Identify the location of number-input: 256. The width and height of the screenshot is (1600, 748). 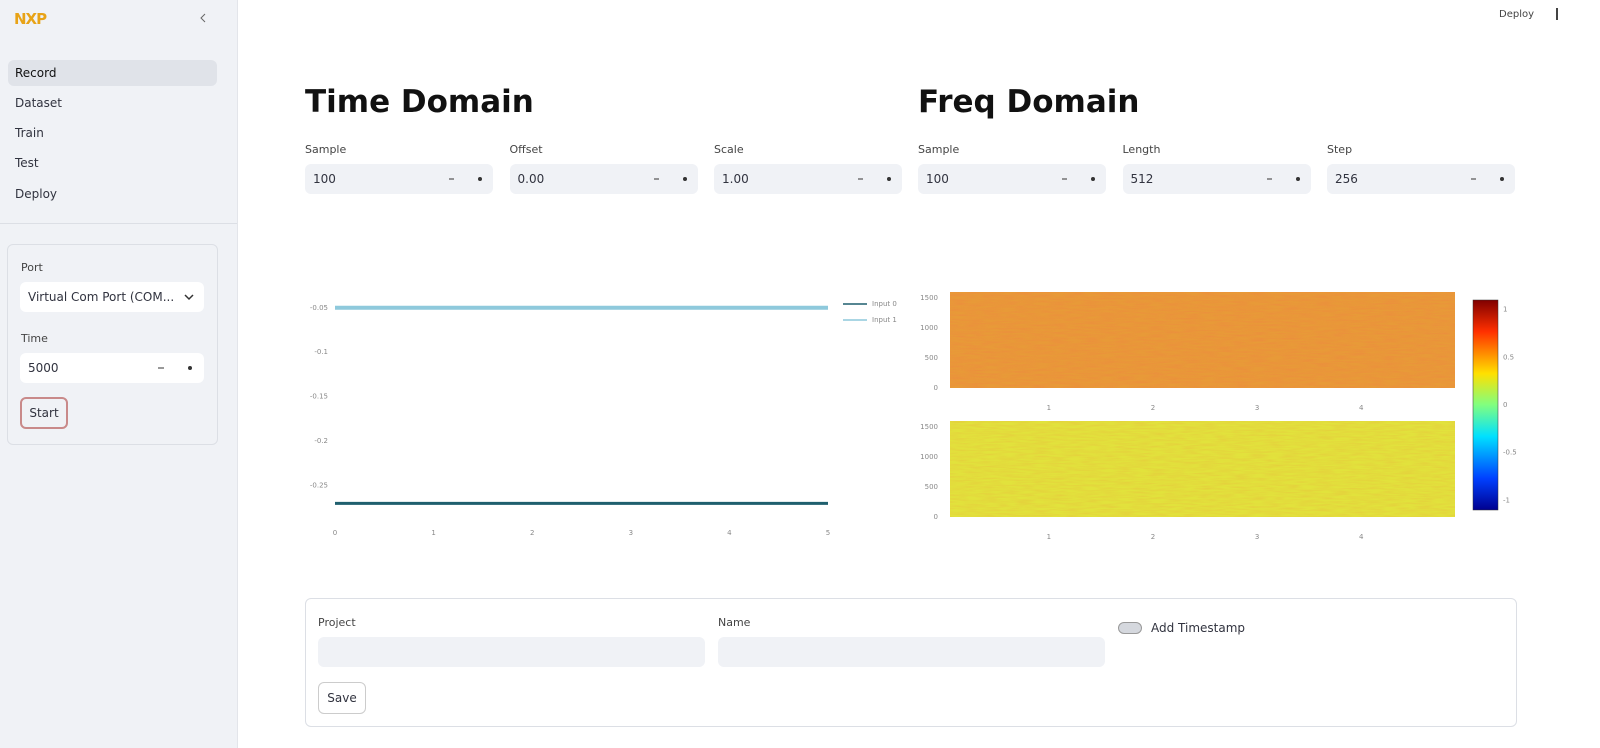
(1421, 179).